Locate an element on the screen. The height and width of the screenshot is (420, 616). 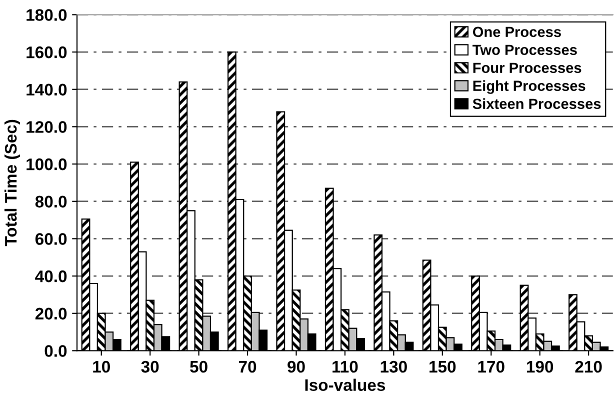
y-tick-label: 120.0 is located at coordinates (46, 127).